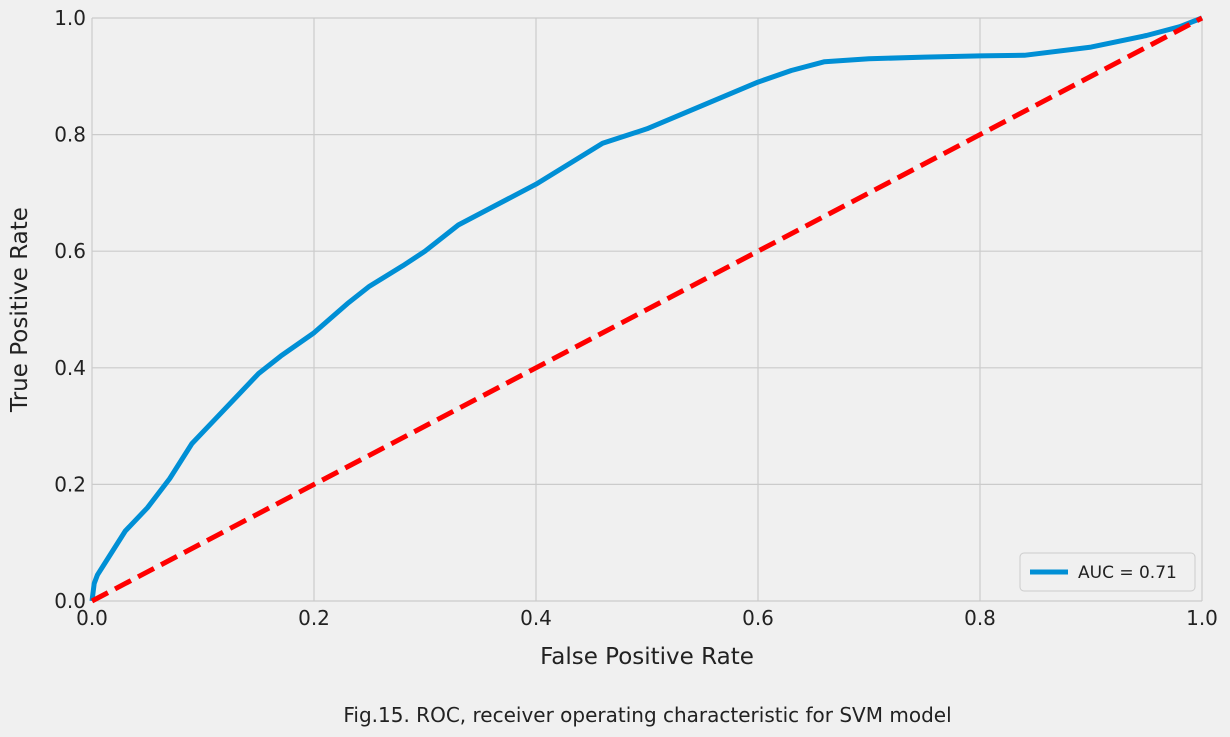 This screenshot has height=737, width=1230. I want to click on y-tick-label: 0.0, so click(70, 601).